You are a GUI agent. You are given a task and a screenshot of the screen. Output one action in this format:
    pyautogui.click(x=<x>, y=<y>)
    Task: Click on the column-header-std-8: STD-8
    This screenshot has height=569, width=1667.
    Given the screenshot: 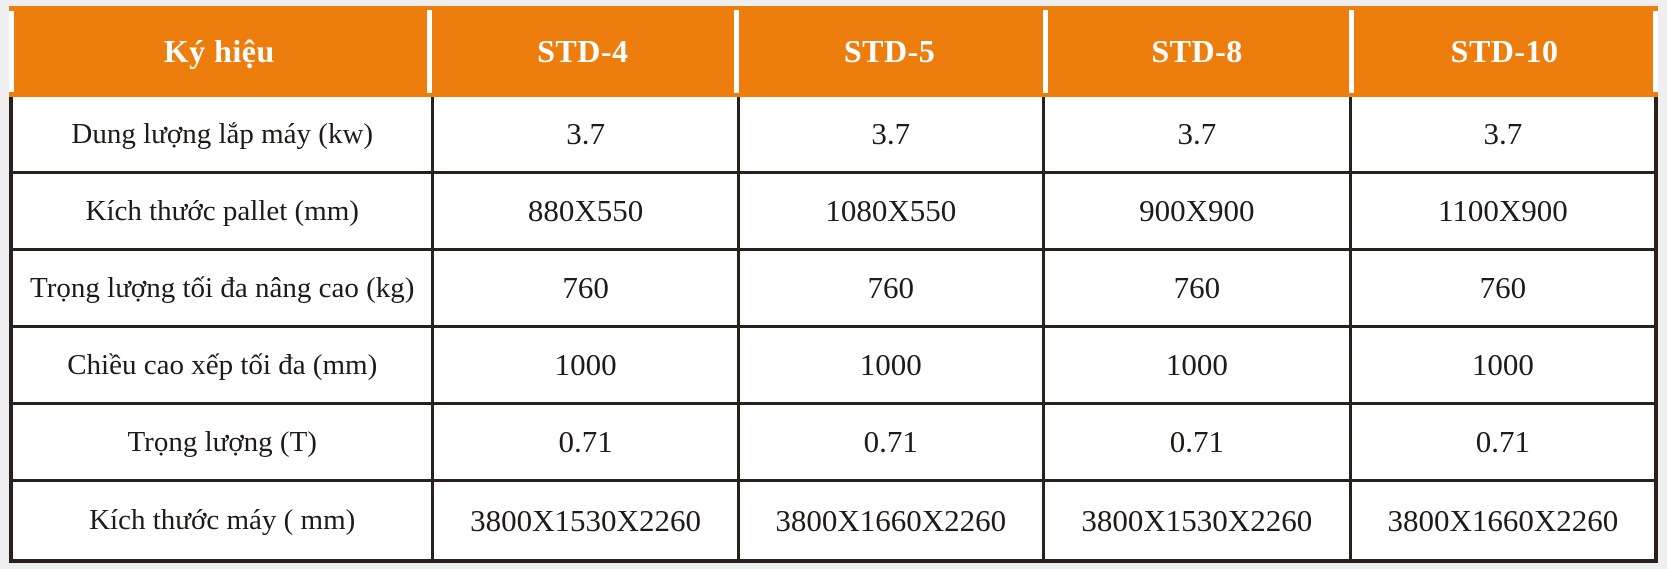 What is the action you would take?
    pyautogui.click(x=1197, y=51)
    